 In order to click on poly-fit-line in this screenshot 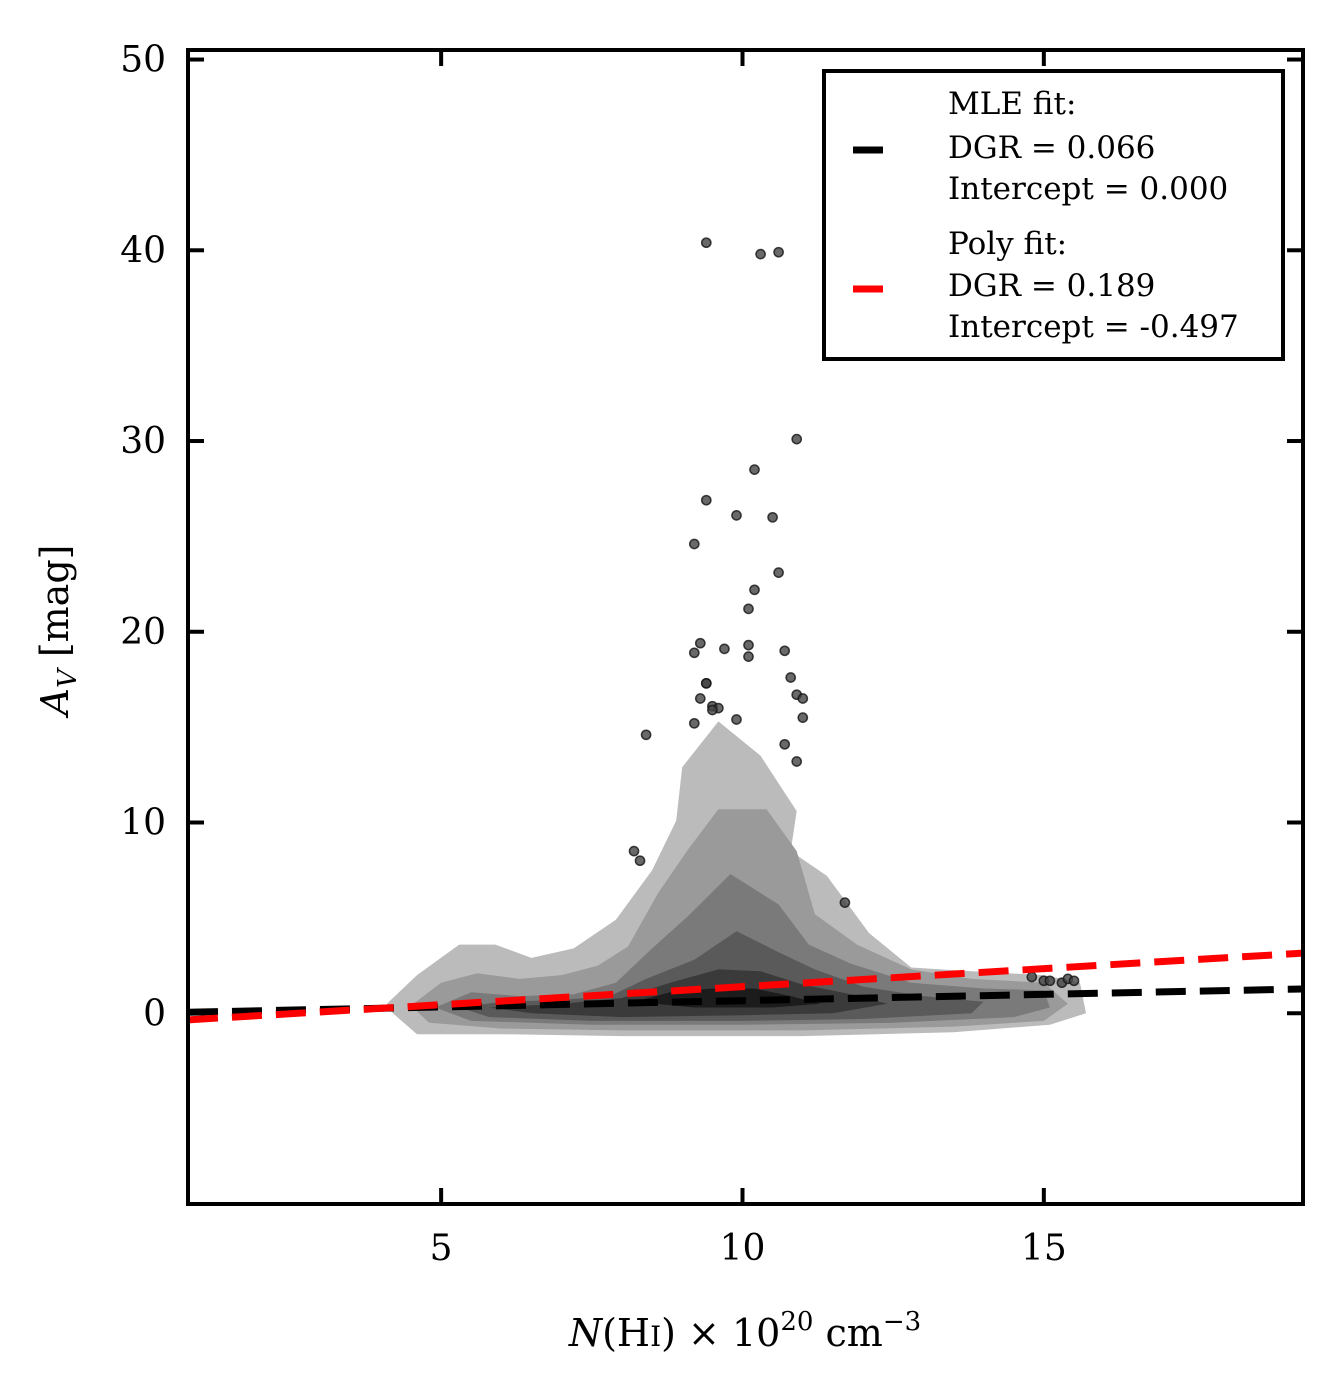, I will do `click(745, 986)`.